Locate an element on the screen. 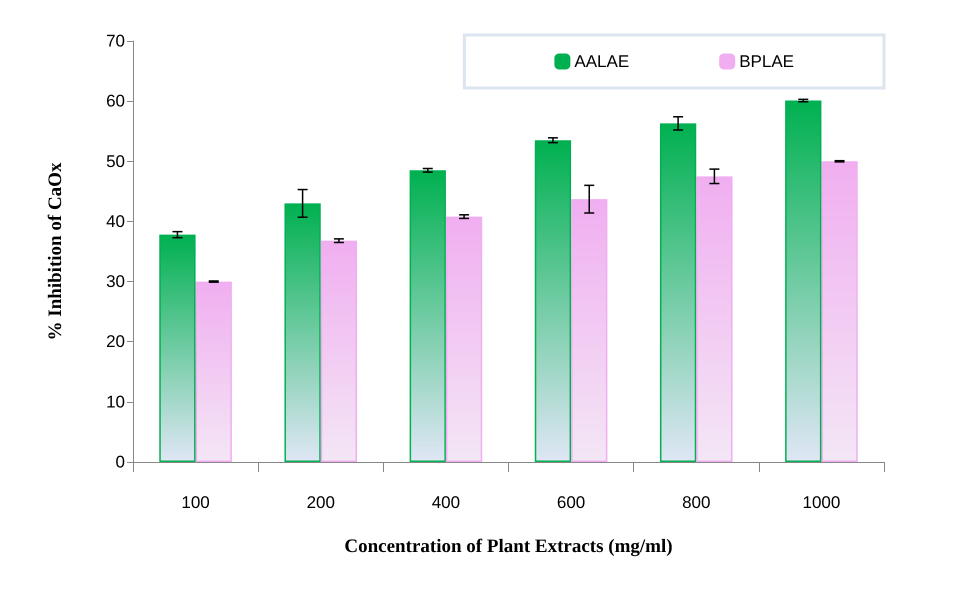 The width and height of the screenshot is (964, 590). x-tick-label: 1000 is located at coordinates (821, 502).